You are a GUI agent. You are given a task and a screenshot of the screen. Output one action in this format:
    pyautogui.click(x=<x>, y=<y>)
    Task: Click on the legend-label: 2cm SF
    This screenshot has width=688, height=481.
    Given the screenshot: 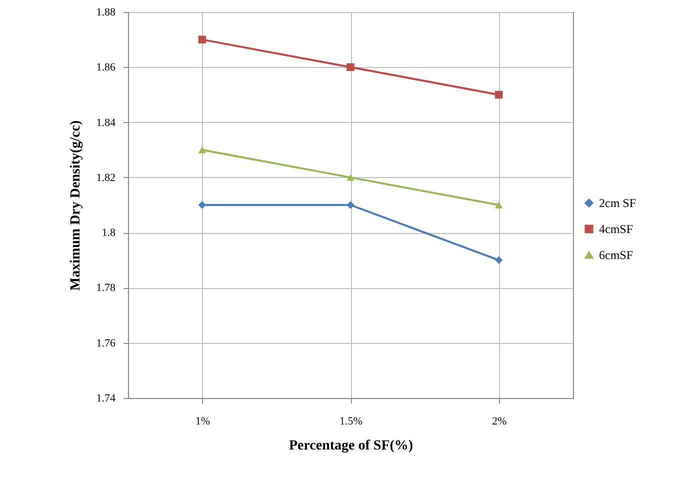 What is the action you would take?
    pyautogui.click(x=617, y=203)
    